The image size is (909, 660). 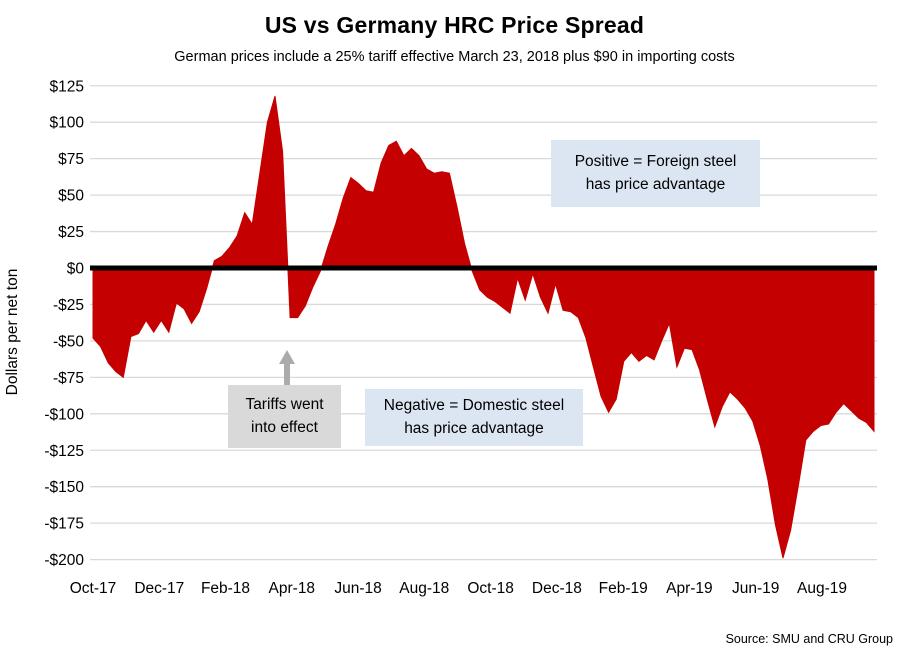 What do you see at coordinates (159, 588) in the screenshot?
I see `x-tick-label: Dec-17` at bounding box center [159, 588].